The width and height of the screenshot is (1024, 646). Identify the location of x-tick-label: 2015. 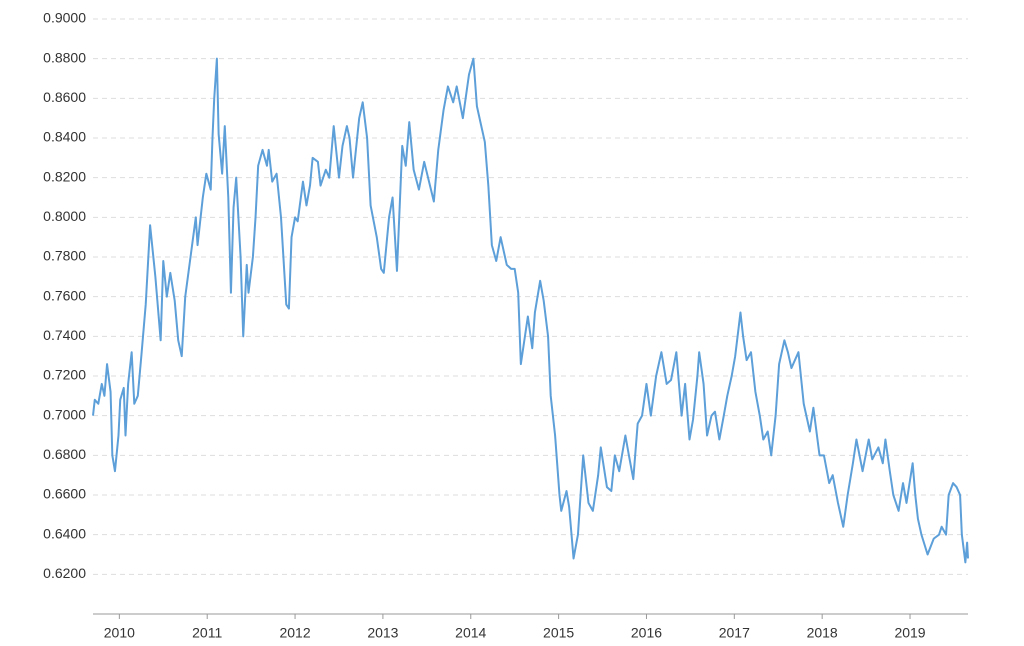
(558, 633).